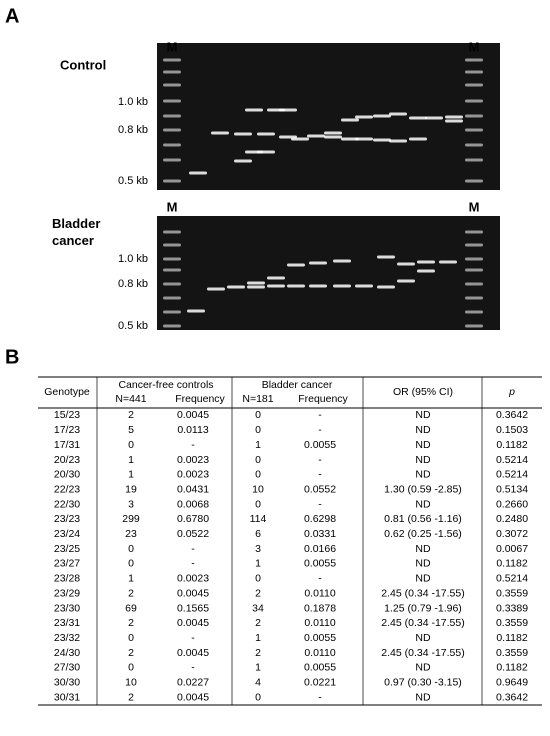 Image resolution: width=550 pixels, height=736 pixels. I want to click on table-cell: 20/23, so click(67, 460).